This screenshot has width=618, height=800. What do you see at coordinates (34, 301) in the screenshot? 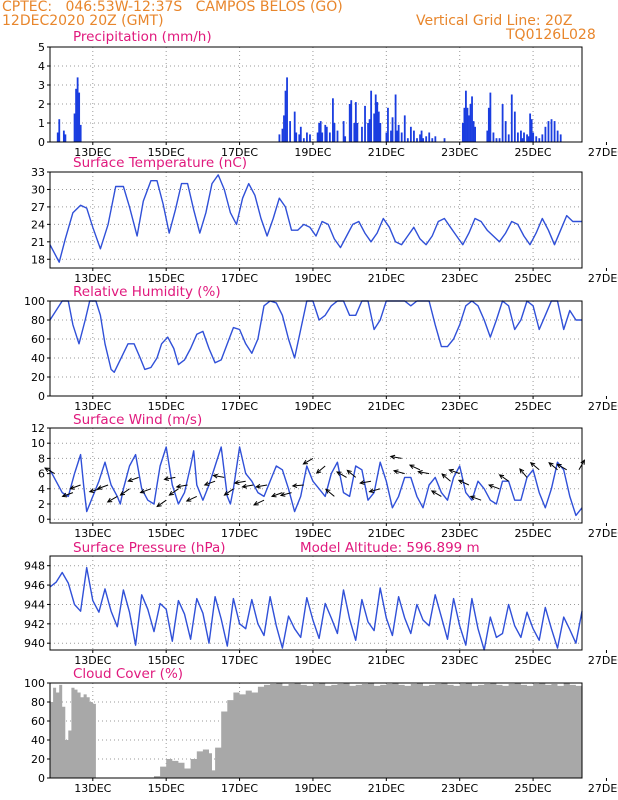
I see `rh-ytick-label: 100` at bounding box center [34, 301].